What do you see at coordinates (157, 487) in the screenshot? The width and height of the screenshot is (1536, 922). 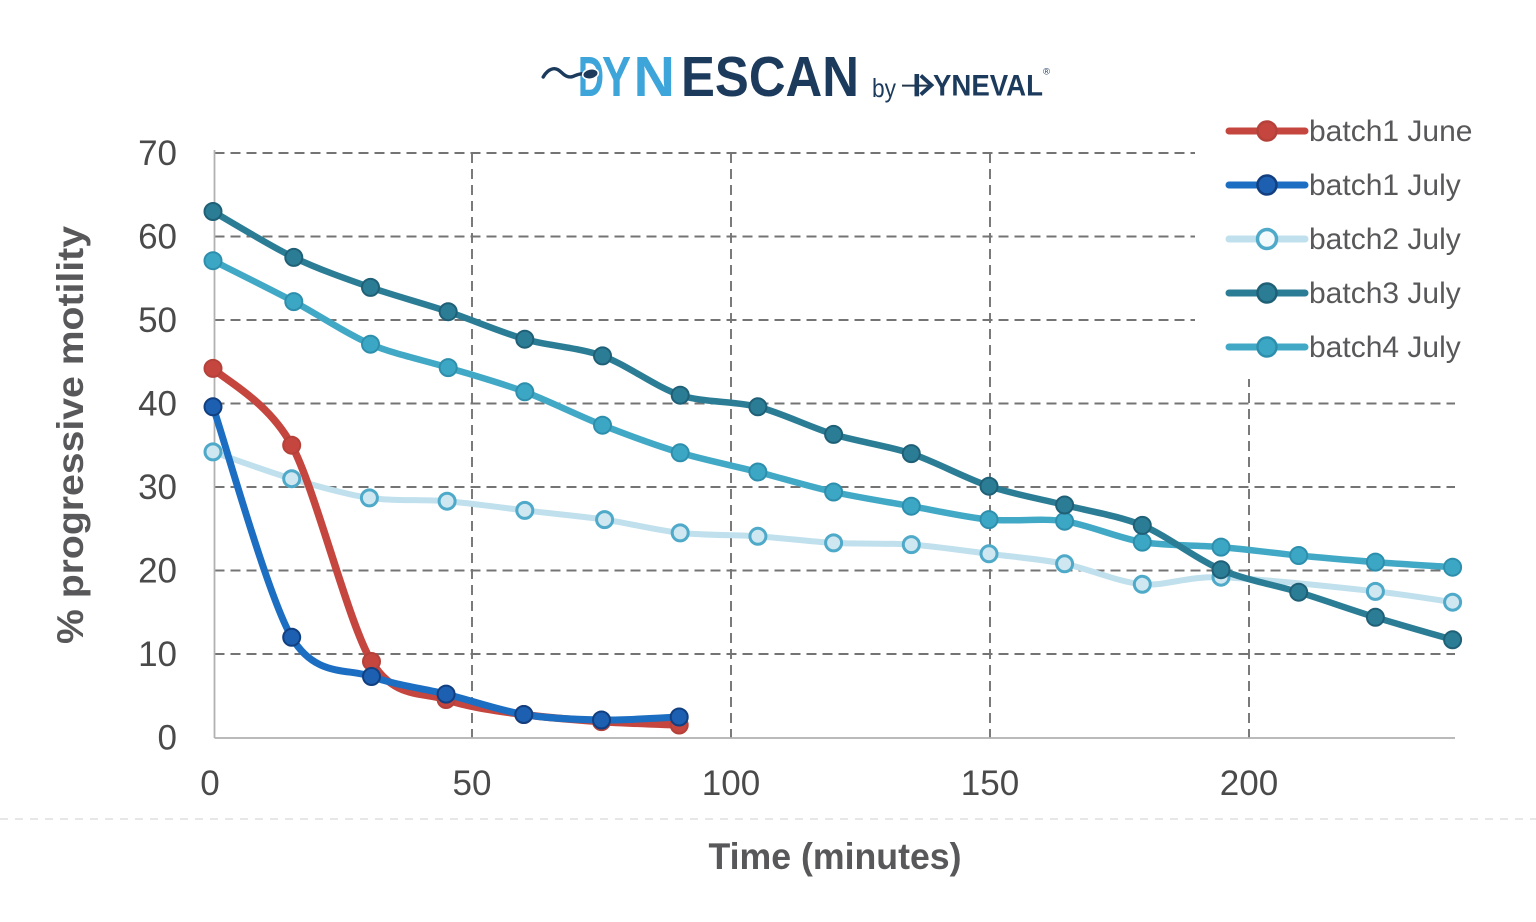 I see `svg-text: 30` at bounding box center [157, 487].